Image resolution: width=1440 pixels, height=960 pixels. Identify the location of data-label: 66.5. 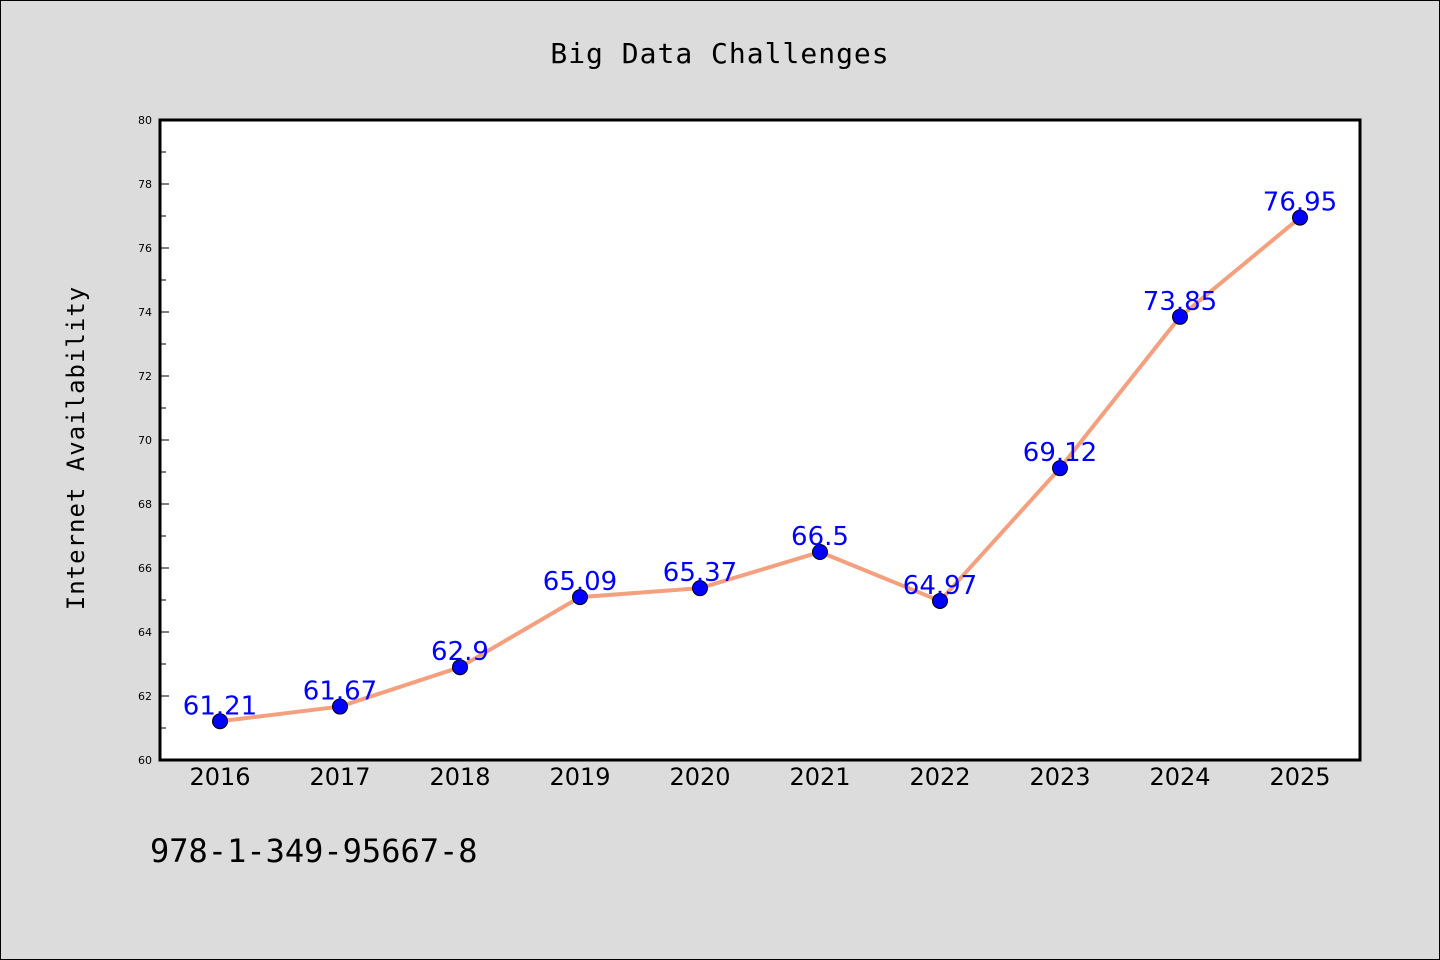
(820, 537).